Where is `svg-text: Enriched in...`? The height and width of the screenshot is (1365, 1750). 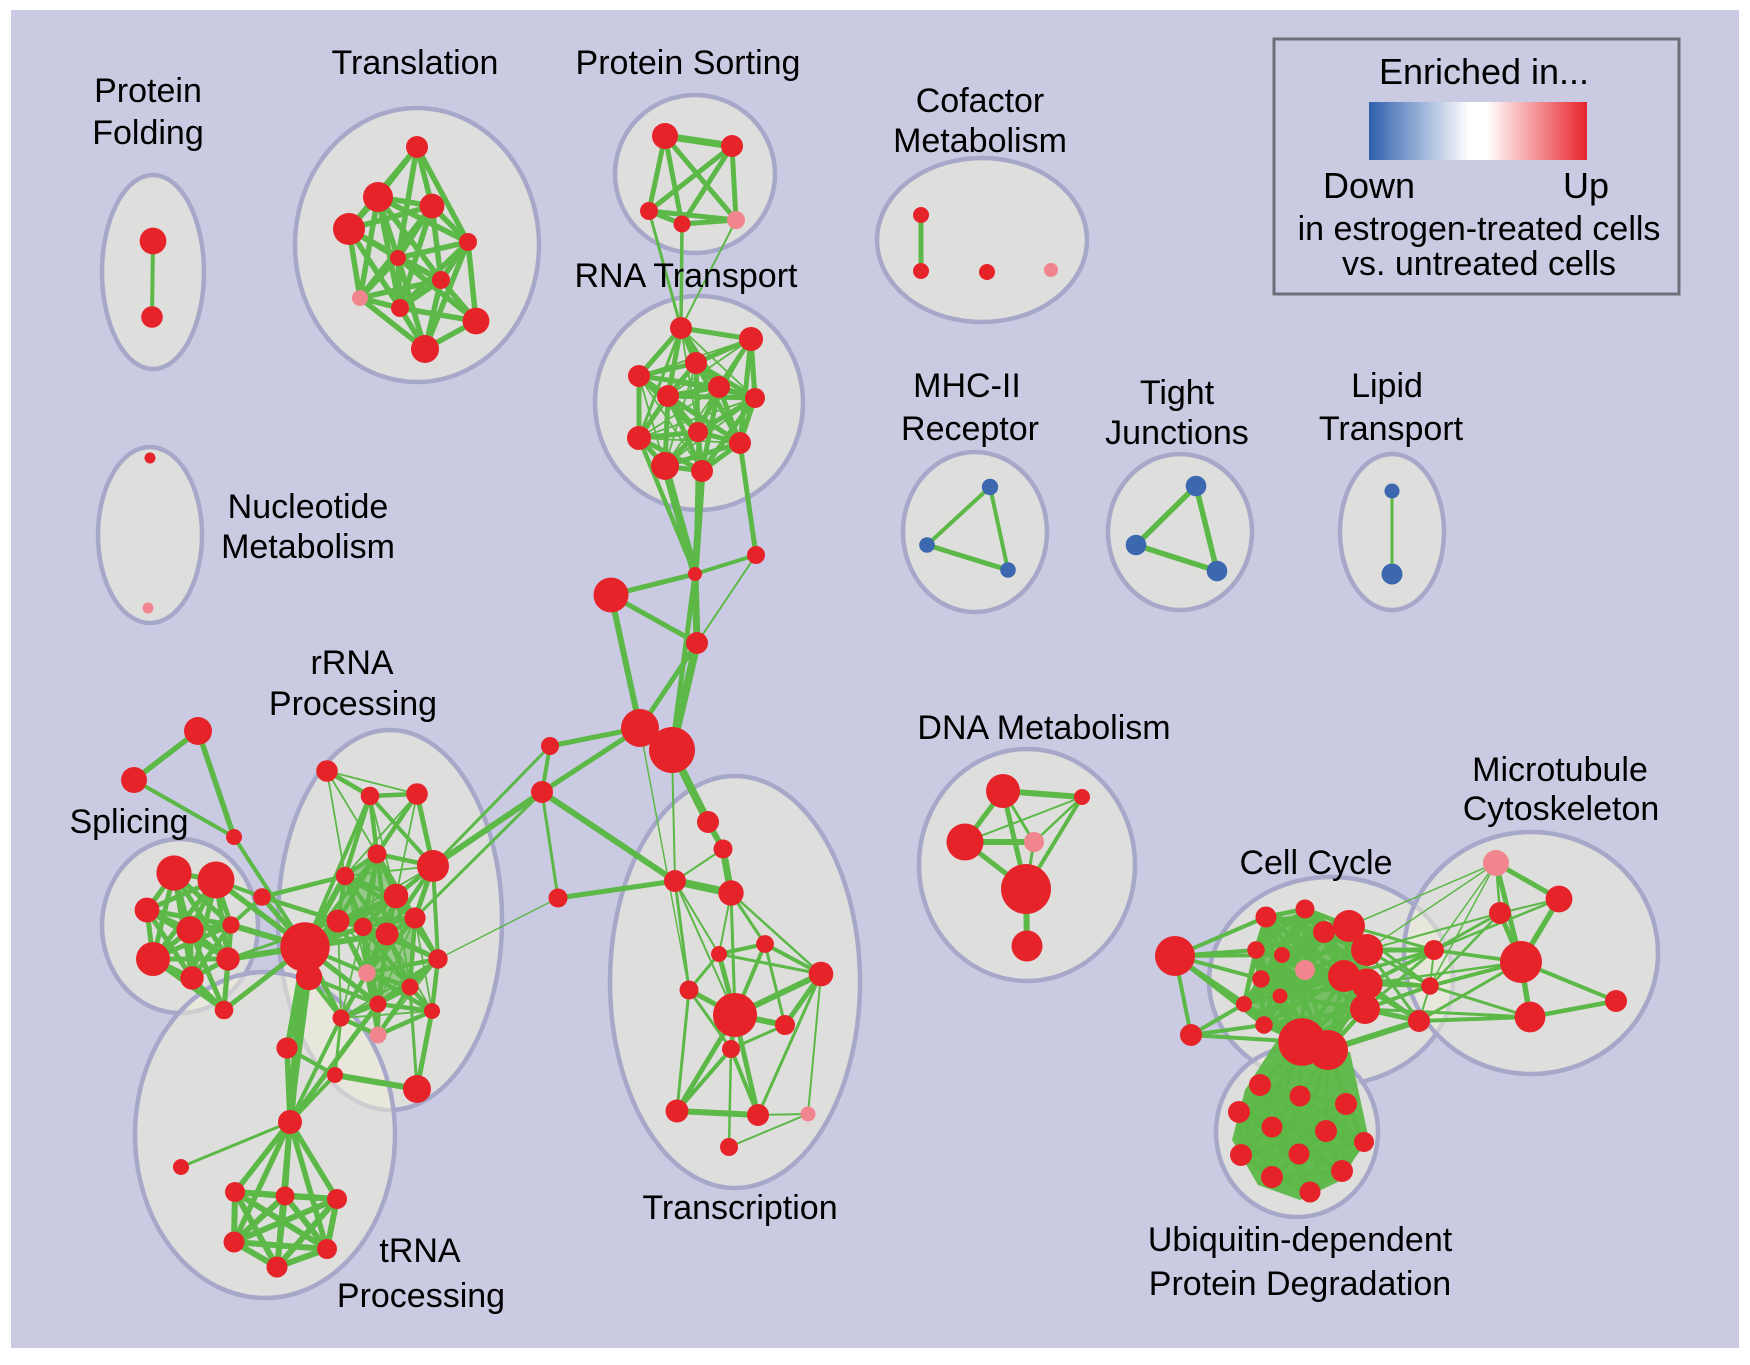
svg-text: Enriched in... is located at coordinates (1484, 71).